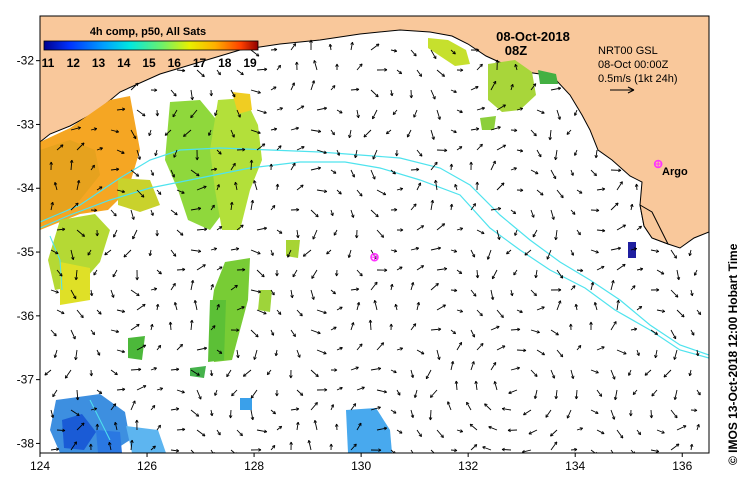  What do you see at coordinates (56, 263) in the screenshot?
I see `contour-line-west` at bounding box center [56, 263].